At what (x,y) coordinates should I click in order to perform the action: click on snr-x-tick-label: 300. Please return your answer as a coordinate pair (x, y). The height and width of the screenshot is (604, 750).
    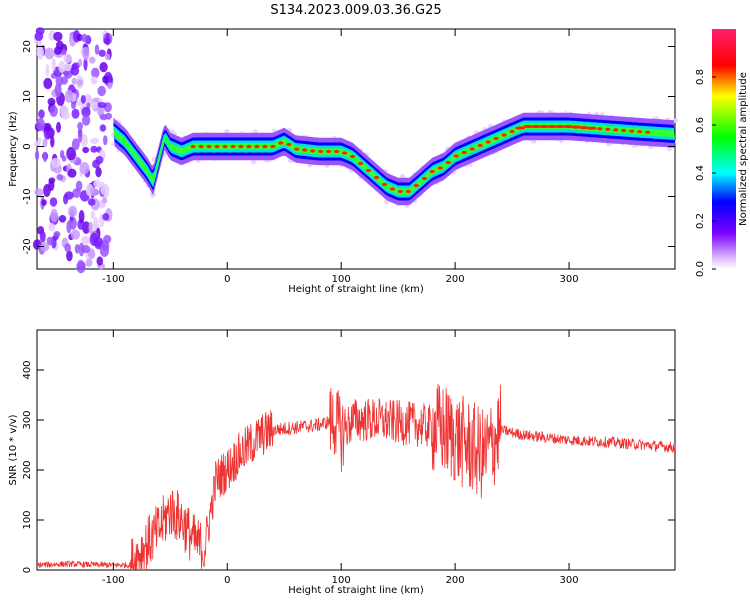
    Looking at the image, I should click on (568, 580).